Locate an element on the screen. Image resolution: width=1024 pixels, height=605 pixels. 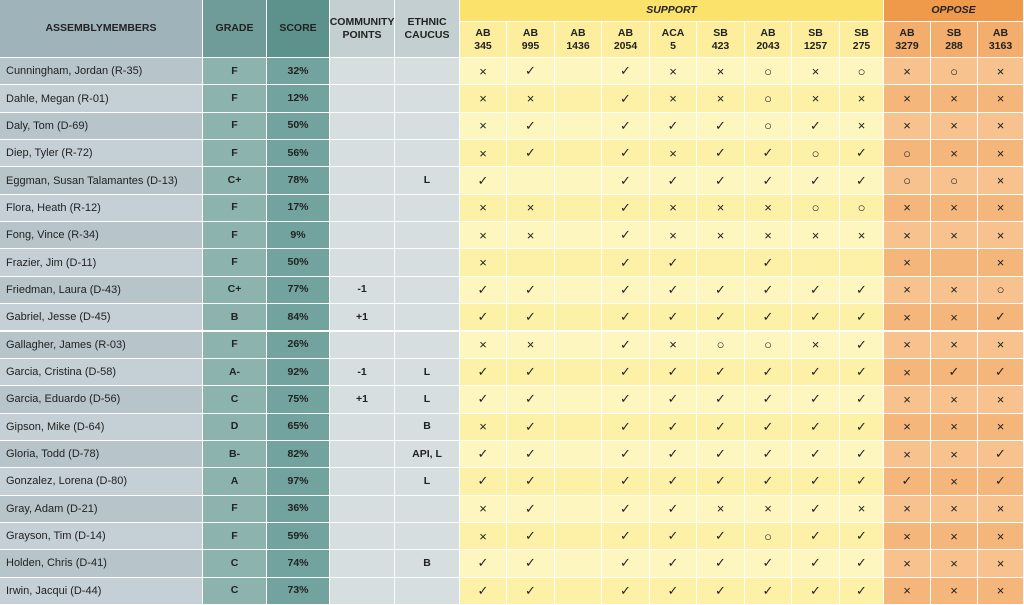
bill-label-part: 5 is located at coordinates (673, 45).